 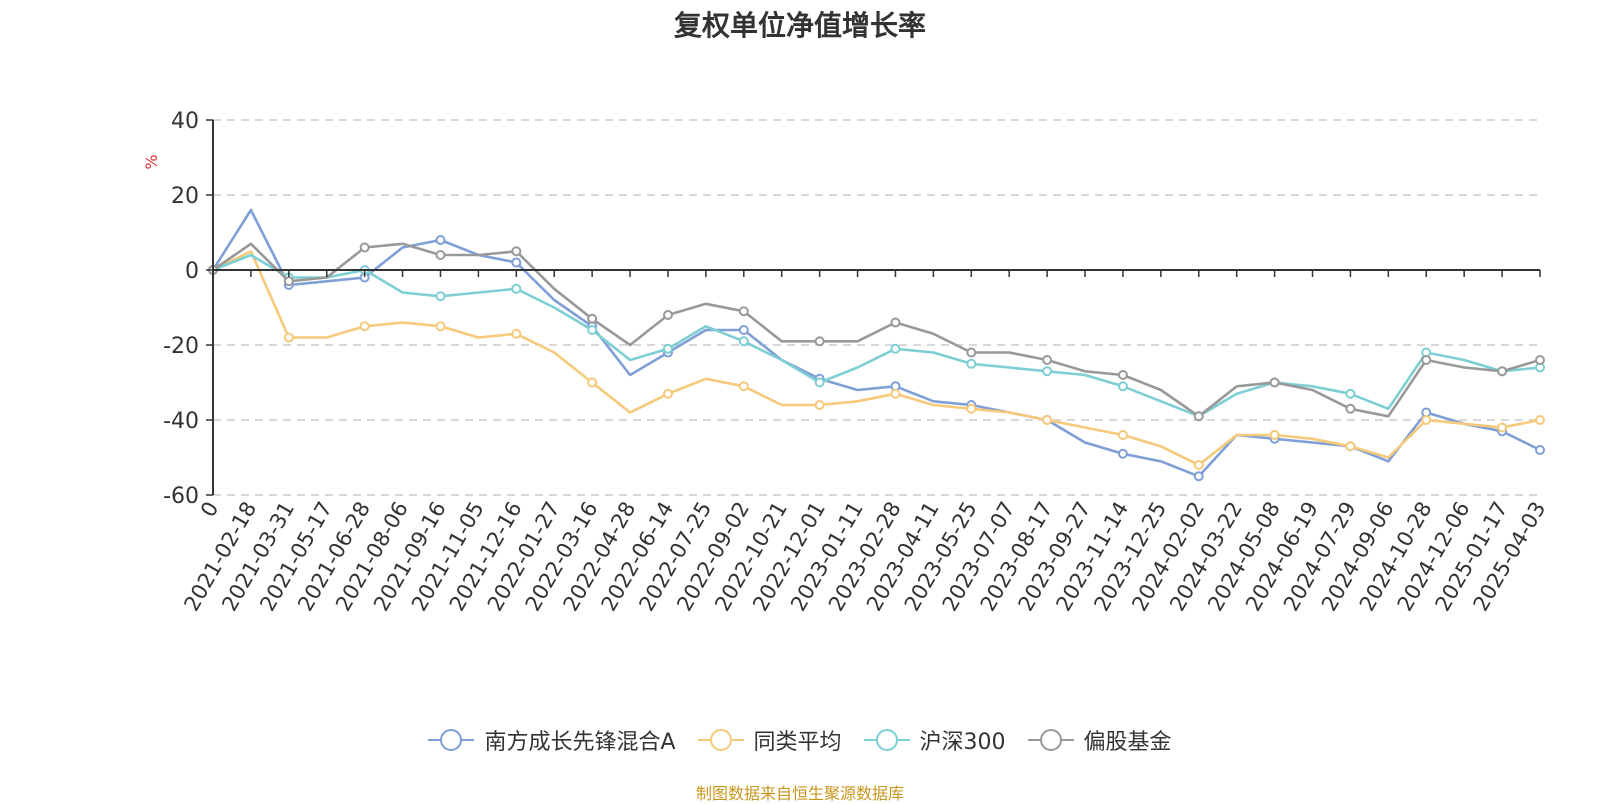 What do you see at coordinates (962, 742) in the screenshot?
I see `legend-label: 沪深300` at bounding box center [962, 742].